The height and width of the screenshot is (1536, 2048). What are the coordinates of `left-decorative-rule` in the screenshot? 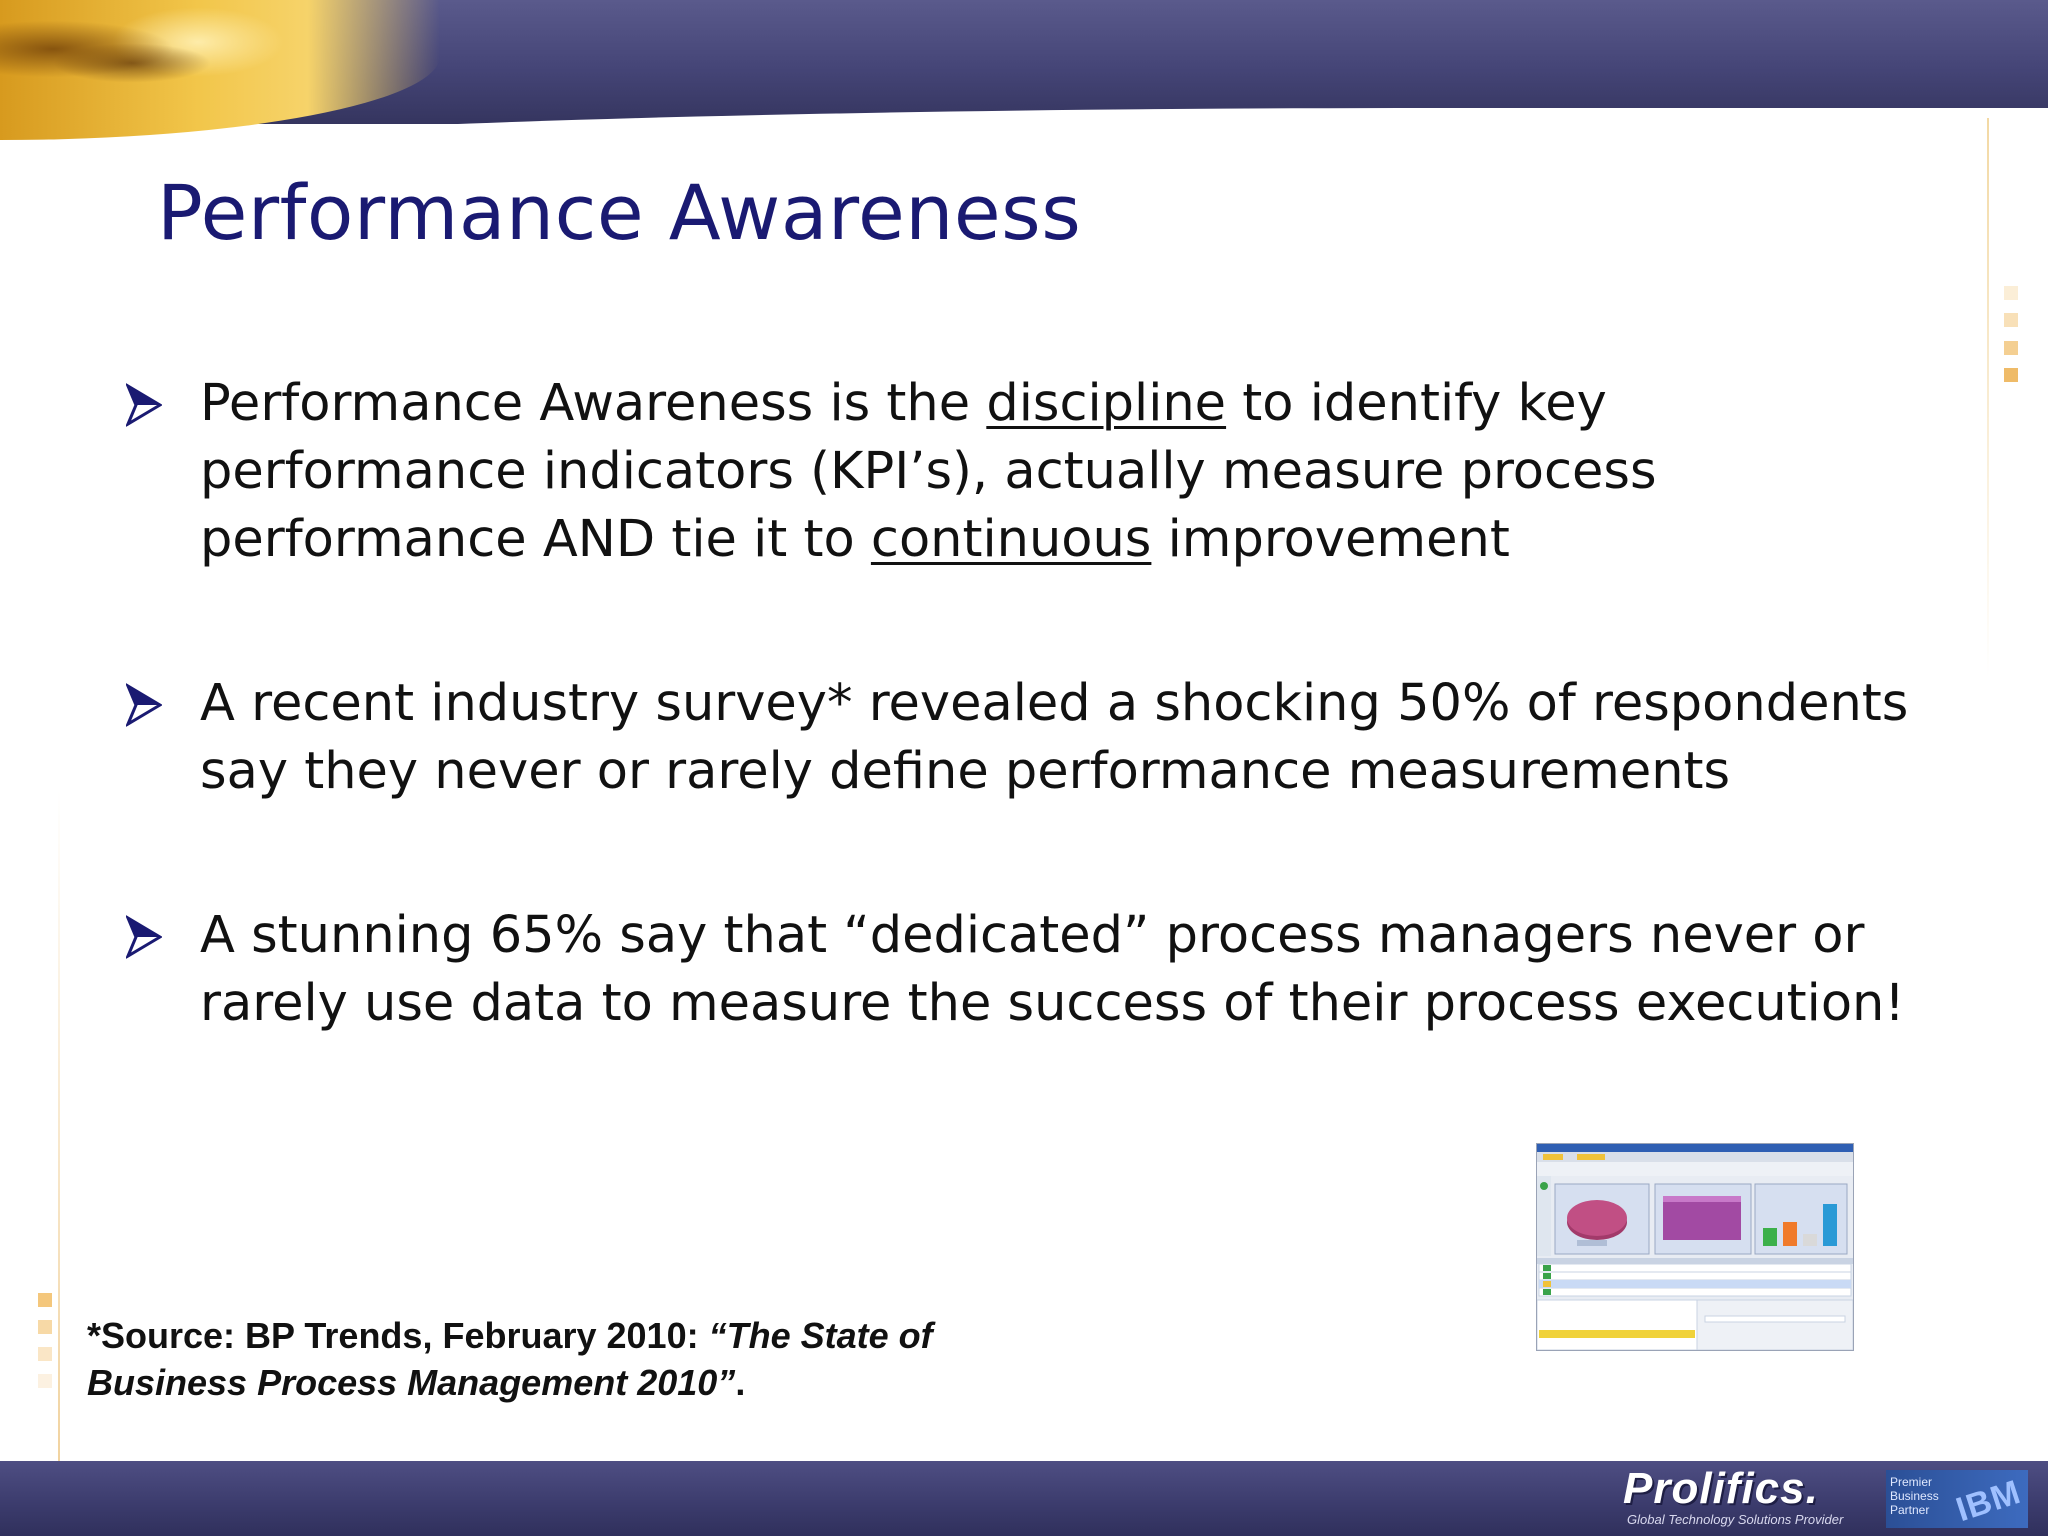 It's located at (59, 1126).